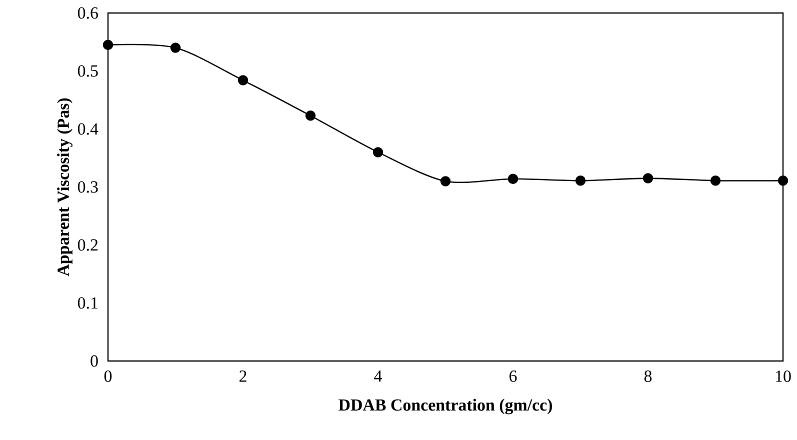  Describe the element at coordinates (88, 245) in the screenshot. I see `y-tick-label: 0.2` at that location.